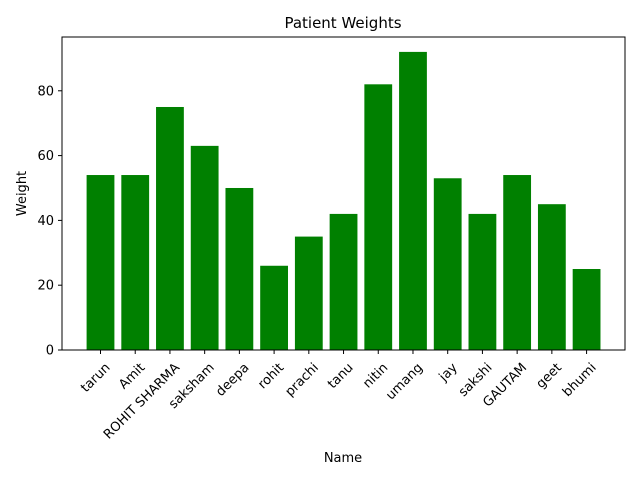  What do you see at coordinates (343, 281) in the screenshot?
I see `bar-tanu` at bounding box center [343, 281].